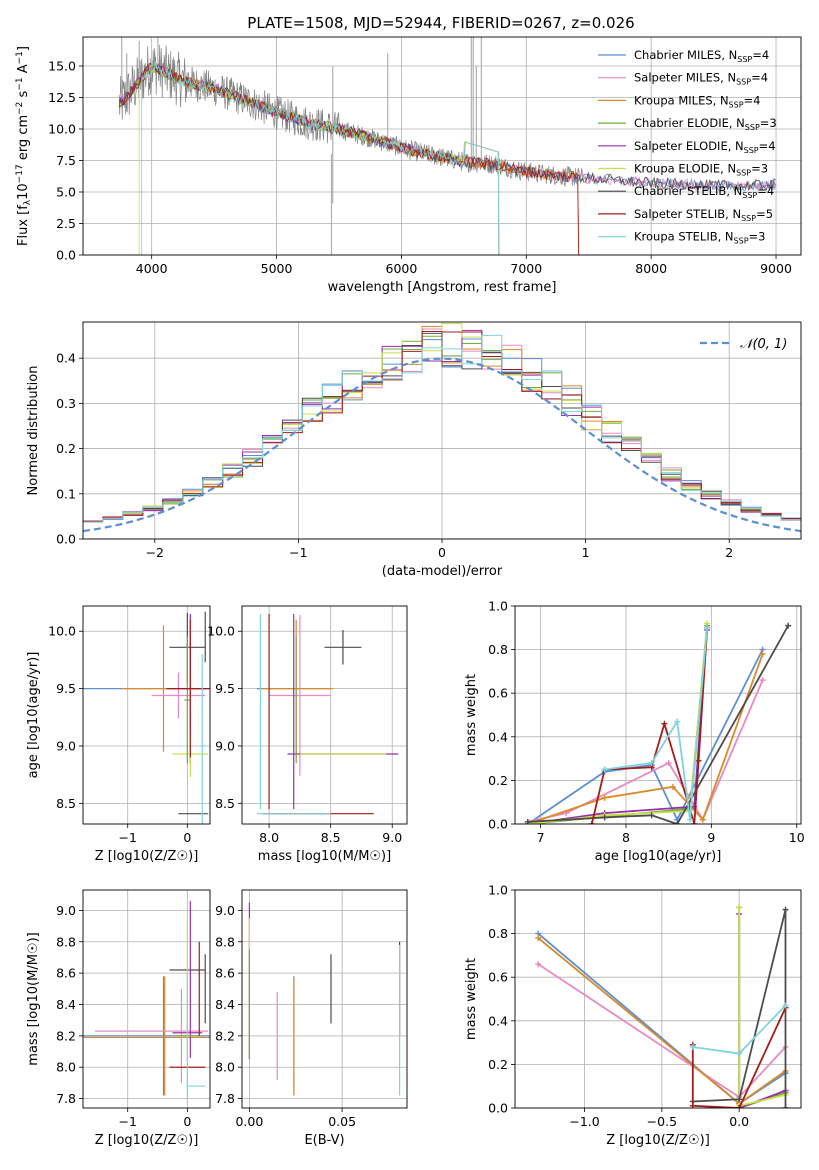 This screenshot has height=1170, width=819. What do you see at coordinates (225, 1098) in the screenshot?
I see `y-tick-label: 7.8` at bounding box center [225, 1098].